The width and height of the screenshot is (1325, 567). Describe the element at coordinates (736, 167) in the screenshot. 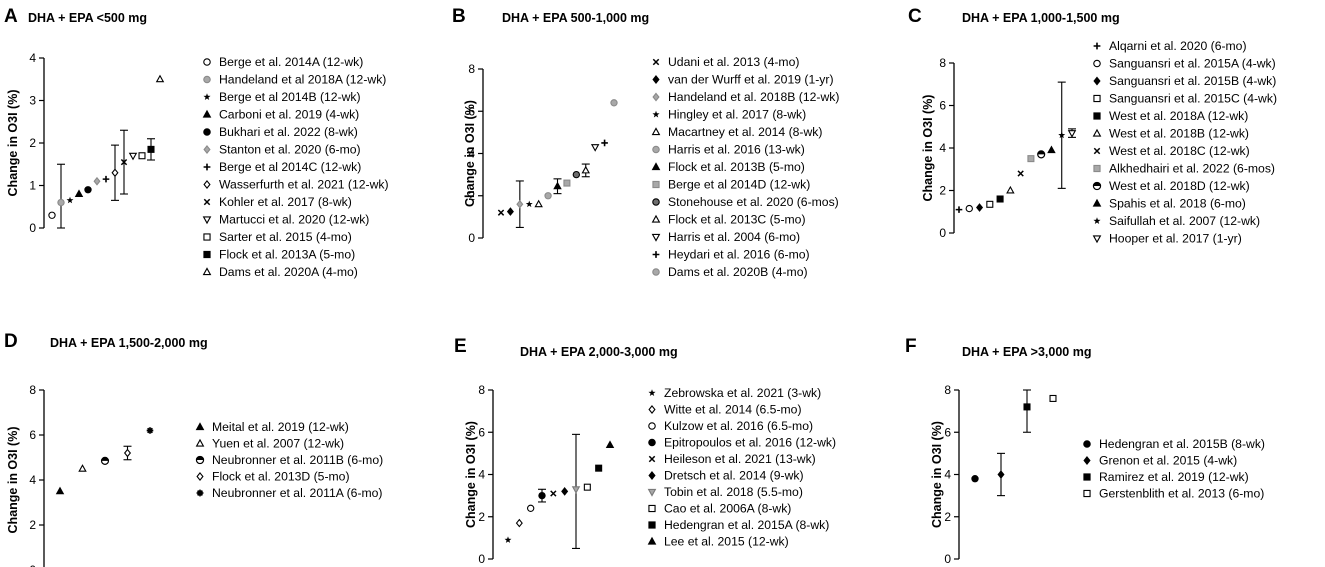

I see `legend-entry: Flock et al. 2013B (5-mo)` at that location.